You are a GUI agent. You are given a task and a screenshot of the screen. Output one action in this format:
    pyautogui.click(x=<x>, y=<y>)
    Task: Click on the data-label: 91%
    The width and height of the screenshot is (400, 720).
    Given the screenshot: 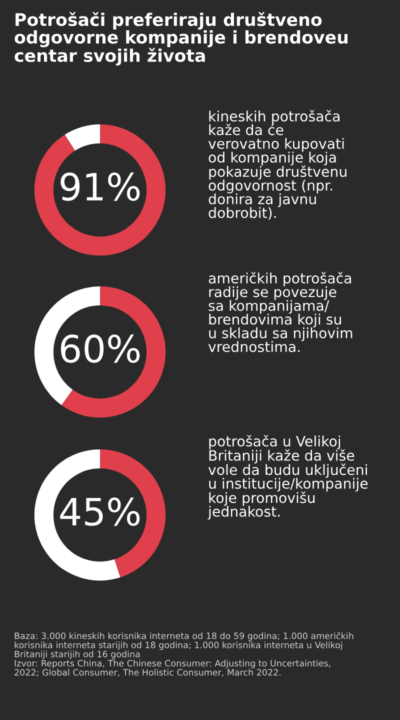 What is the action you would take?
    pyautogui.click(x=100, y=186)
    